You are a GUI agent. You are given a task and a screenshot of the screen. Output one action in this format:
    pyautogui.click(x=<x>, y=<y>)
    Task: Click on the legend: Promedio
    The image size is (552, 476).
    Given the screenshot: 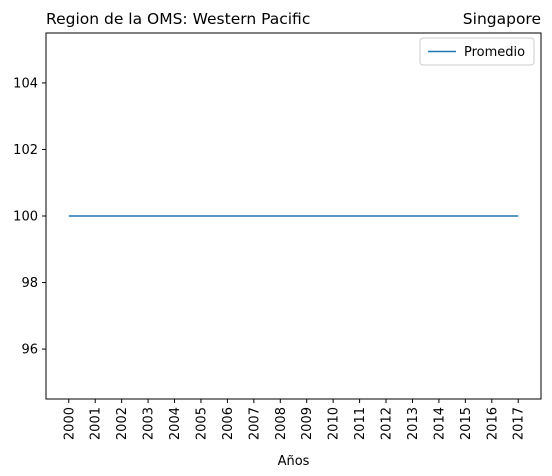 What is the action you would take?
    pyautogui.click(x=477, y=51)
    